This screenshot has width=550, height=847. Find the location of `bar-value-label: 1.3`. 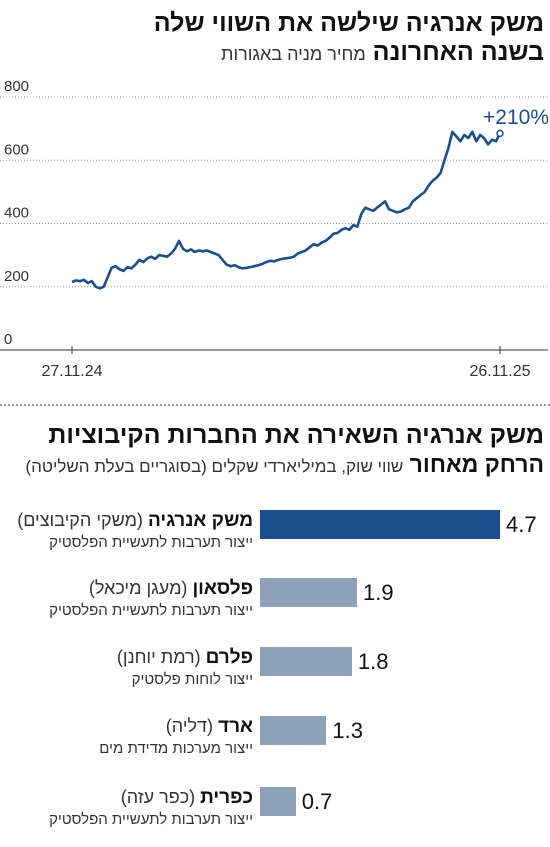

bar-value-label: 1.3 is located at coordinates (347, 730).